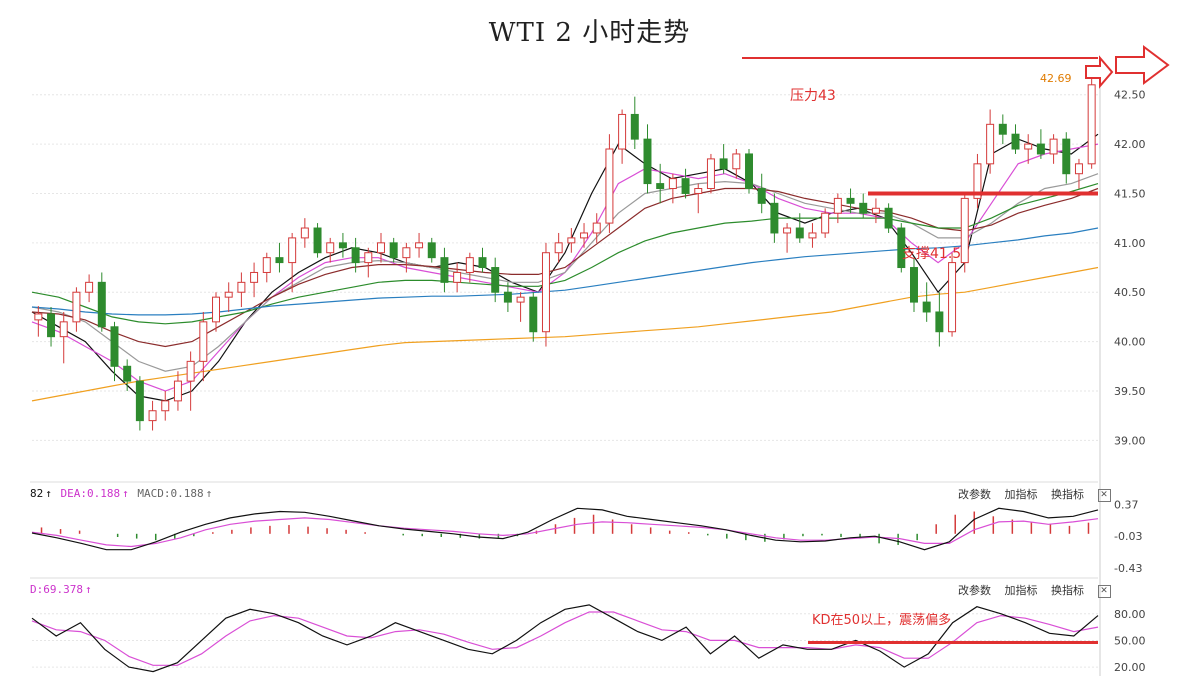 Image resolution: width=1179 pixels, height=690 pixels. Describe the element at coordinates (1130, 144) in the screenshot. I see `y-tick-label: 42.00` at that location.